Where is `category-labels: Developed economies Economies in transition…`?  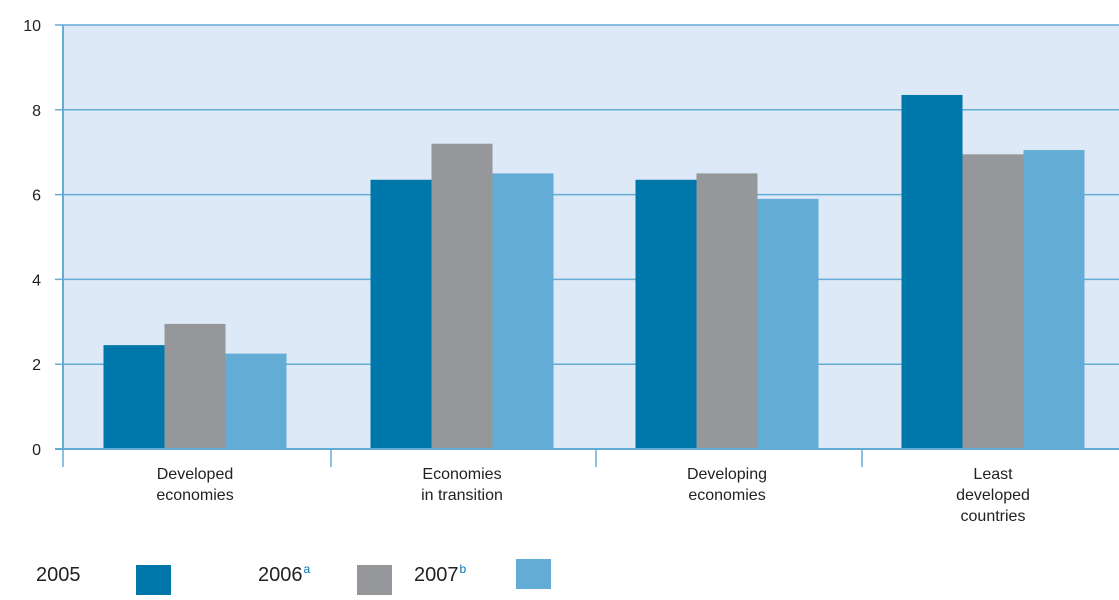 category-labels: Developed economies Economies in transition… is located at coordinates (593, 495).